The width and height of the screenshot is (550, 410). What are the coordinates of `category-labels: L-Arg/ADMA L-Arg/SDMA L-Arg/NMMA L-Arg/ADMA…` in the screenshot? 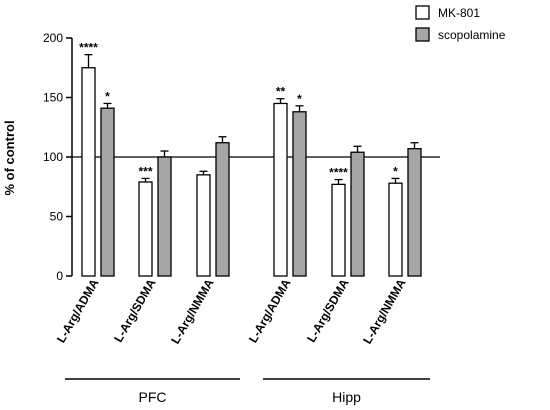 It's located at (231, 311).